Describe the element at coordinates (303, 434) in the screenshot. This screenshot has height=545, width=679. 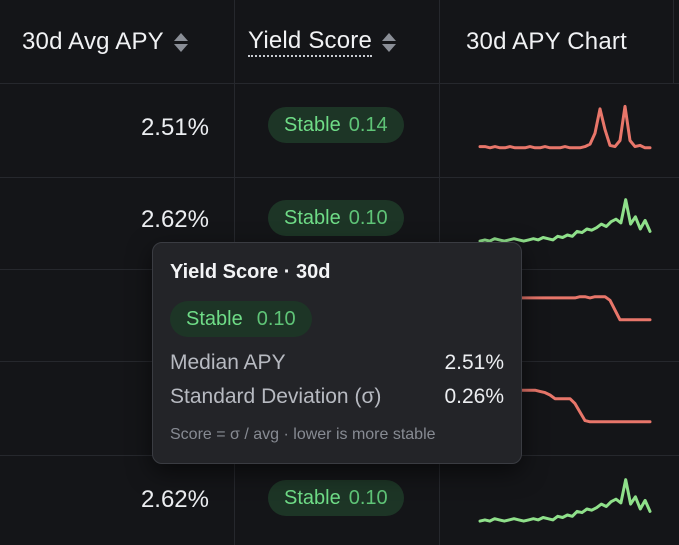
I see `tooltip-formula-note: Score = σ / avg · lower is more stable` at that location.